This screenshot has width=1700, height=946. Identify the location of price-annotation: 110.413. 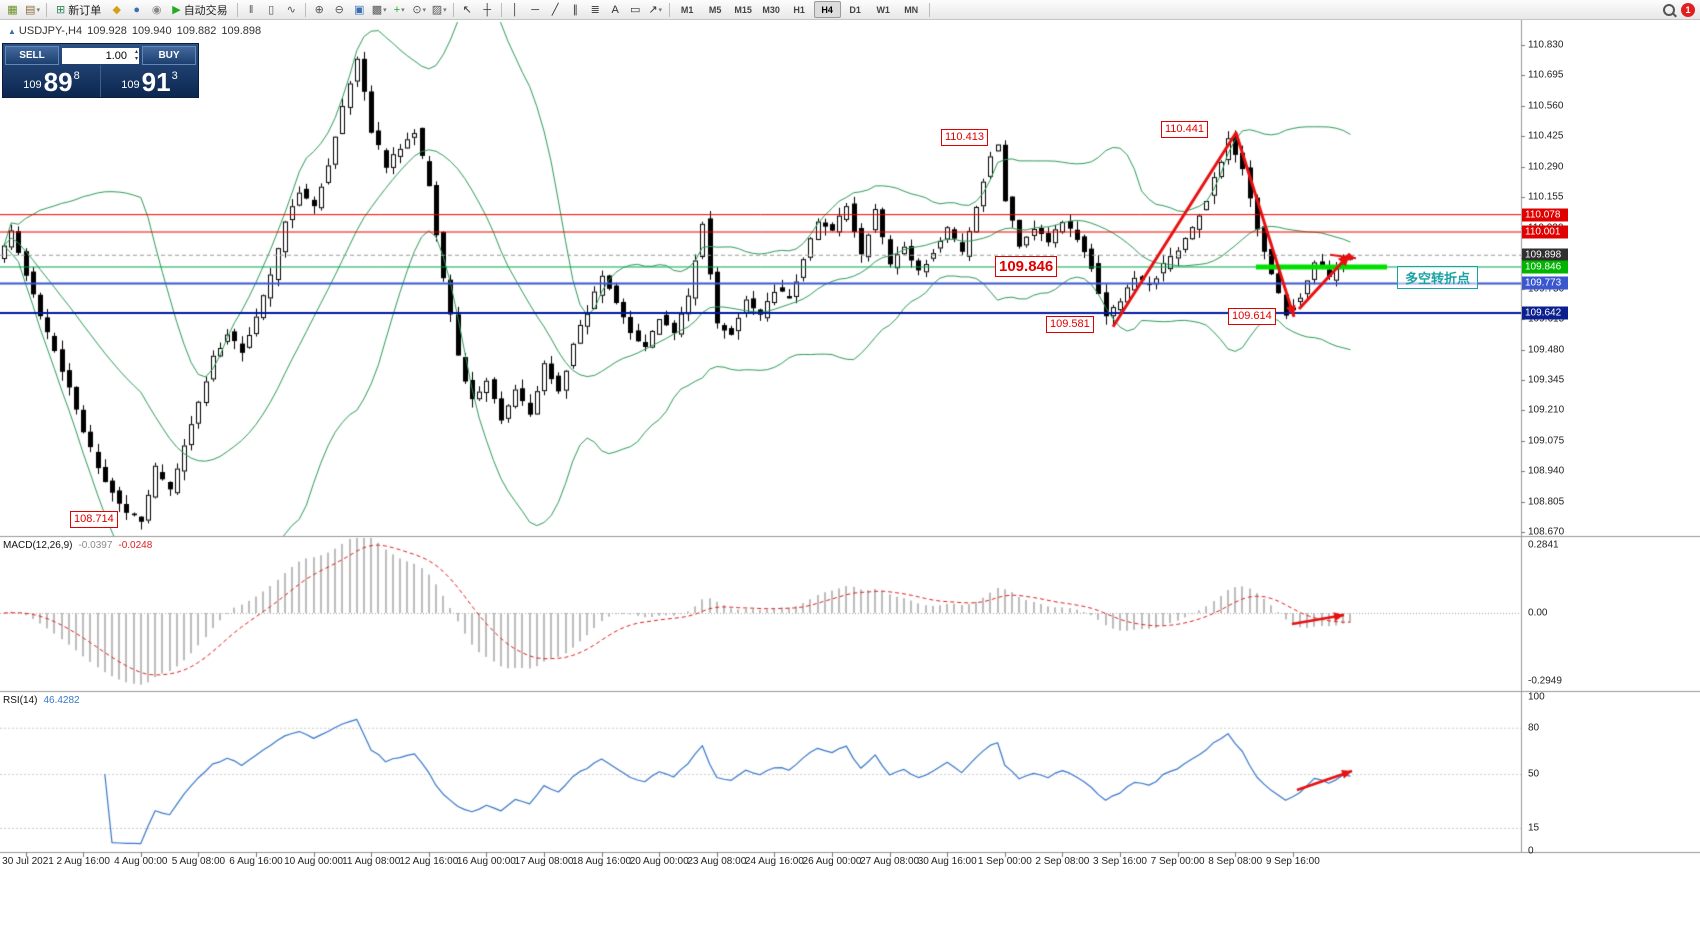
(964, 137).